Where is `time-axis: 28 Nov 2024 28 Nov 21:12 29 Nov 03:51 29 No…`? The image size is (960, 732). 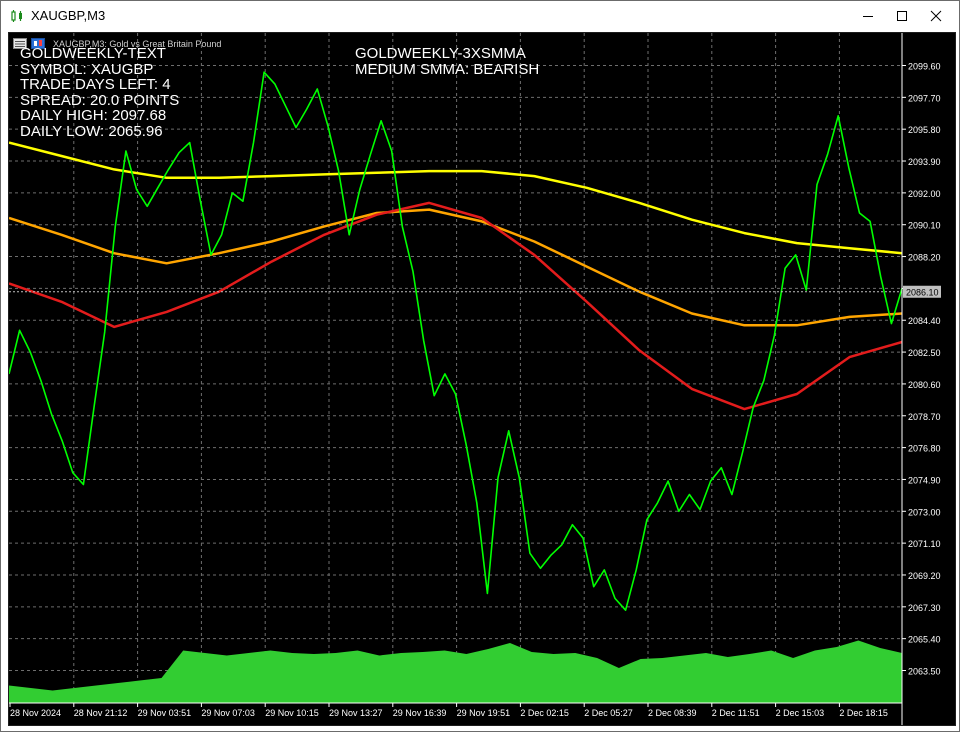 time-axis: 28 Nov 2024 28 Nov 21:12 29 Nov 03:51 29 No… is located at coordinates (448, 710).